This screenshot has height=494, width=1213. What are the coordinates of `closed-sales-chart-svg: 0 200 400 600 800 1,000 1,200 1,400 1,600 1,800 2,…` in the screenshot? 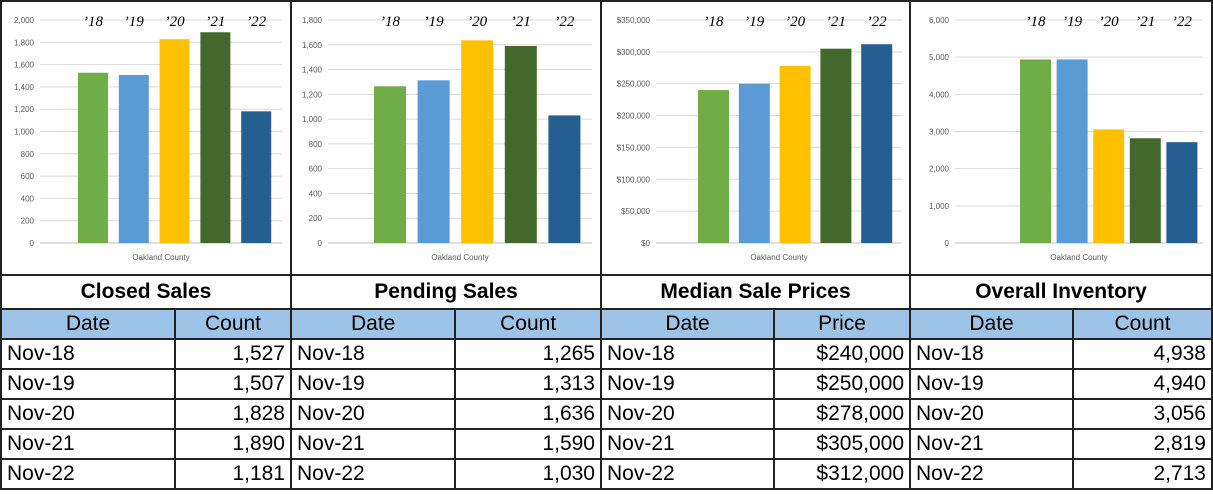 It's located at (148, 138).